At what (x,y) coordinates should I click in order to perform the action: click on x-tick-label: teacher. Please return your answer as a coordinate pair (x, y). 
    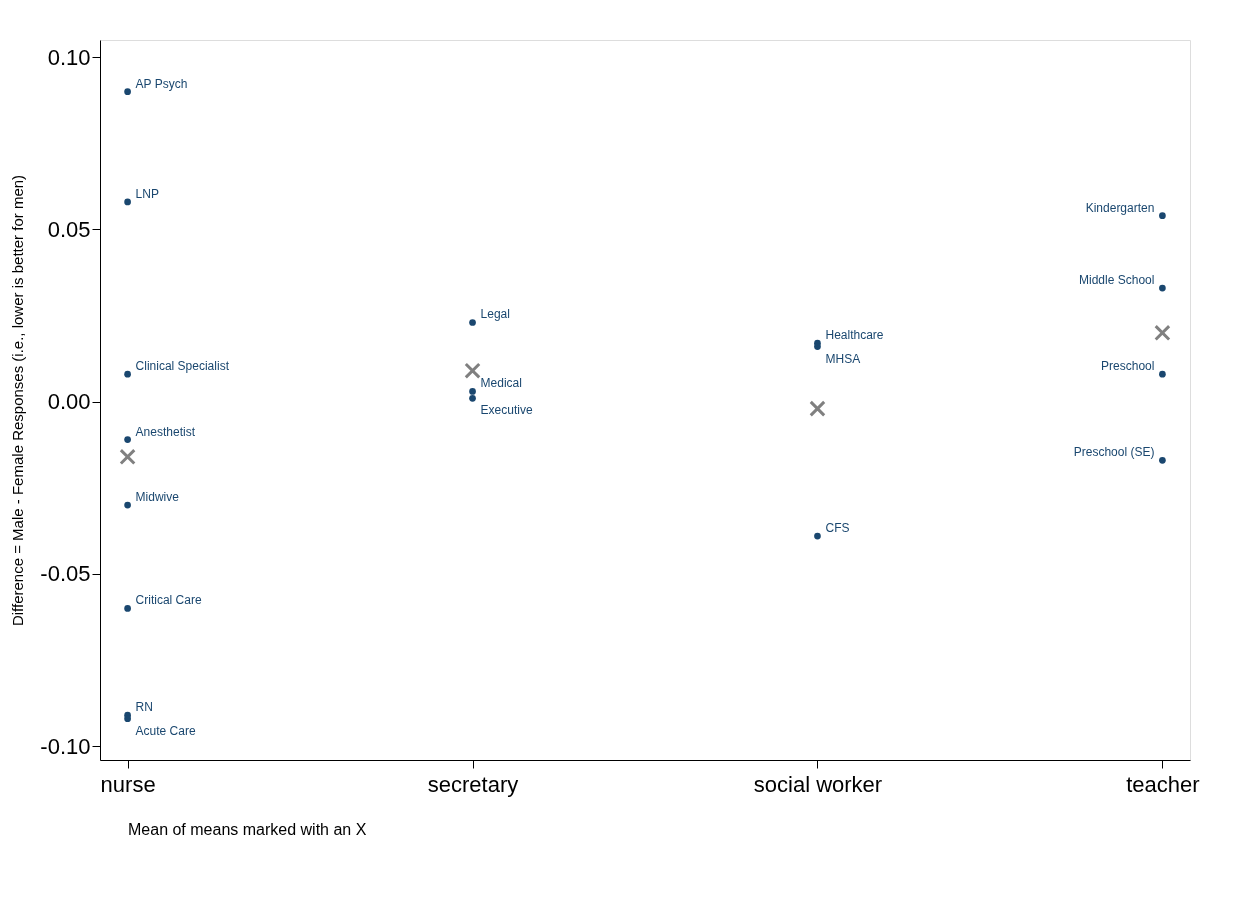
    Looking at the image, I should click on (1163, 784).